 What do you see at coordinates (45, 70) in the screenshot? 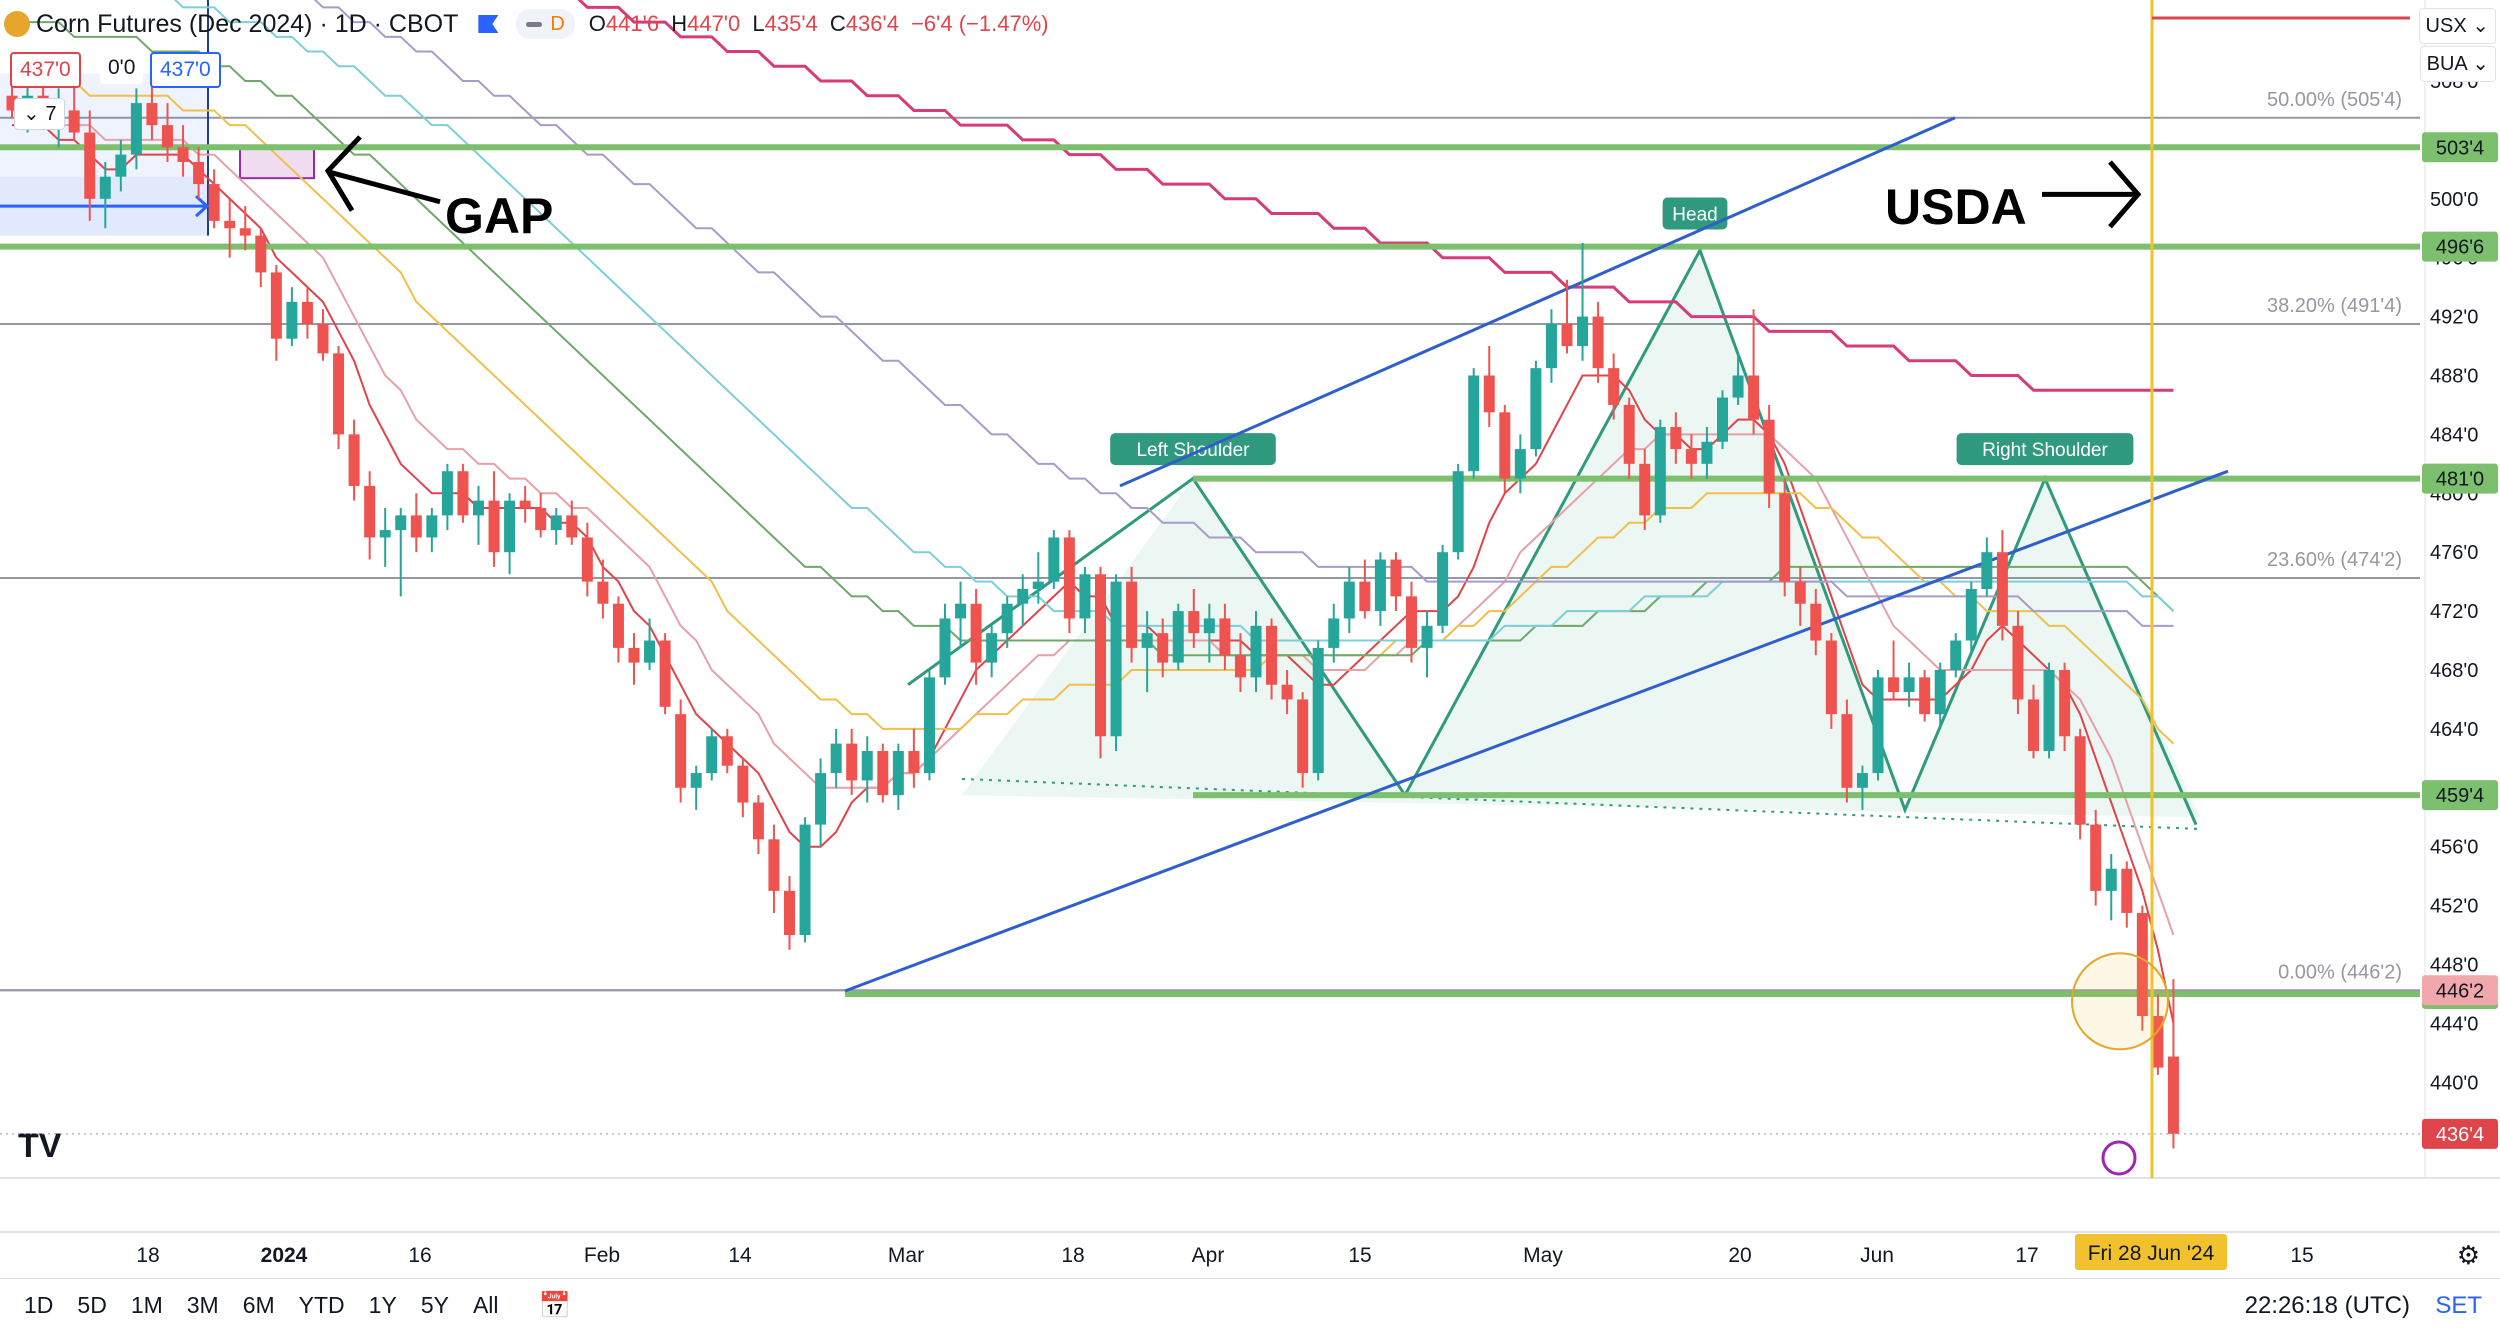
I see `sell-button: 437'0` at bounding box center [45, 70].